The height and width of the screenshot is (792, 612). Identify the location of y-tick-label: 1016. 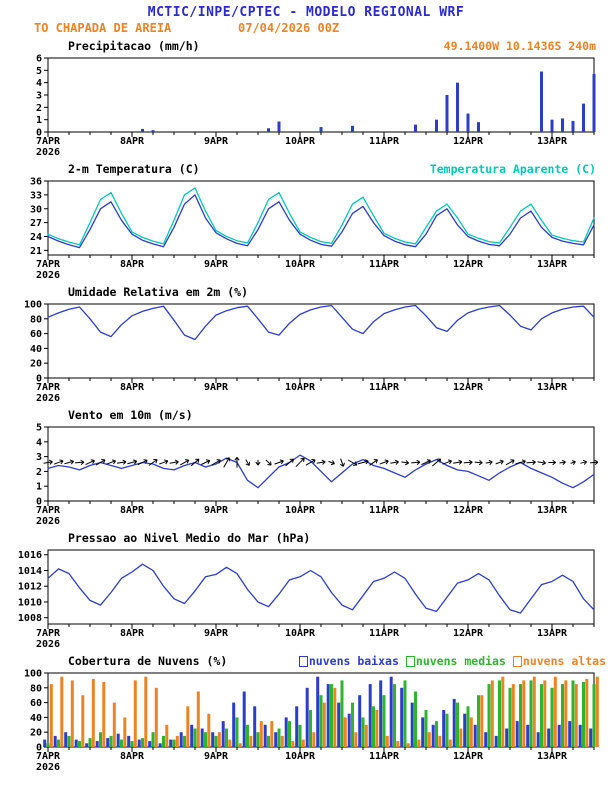
(30, 555).